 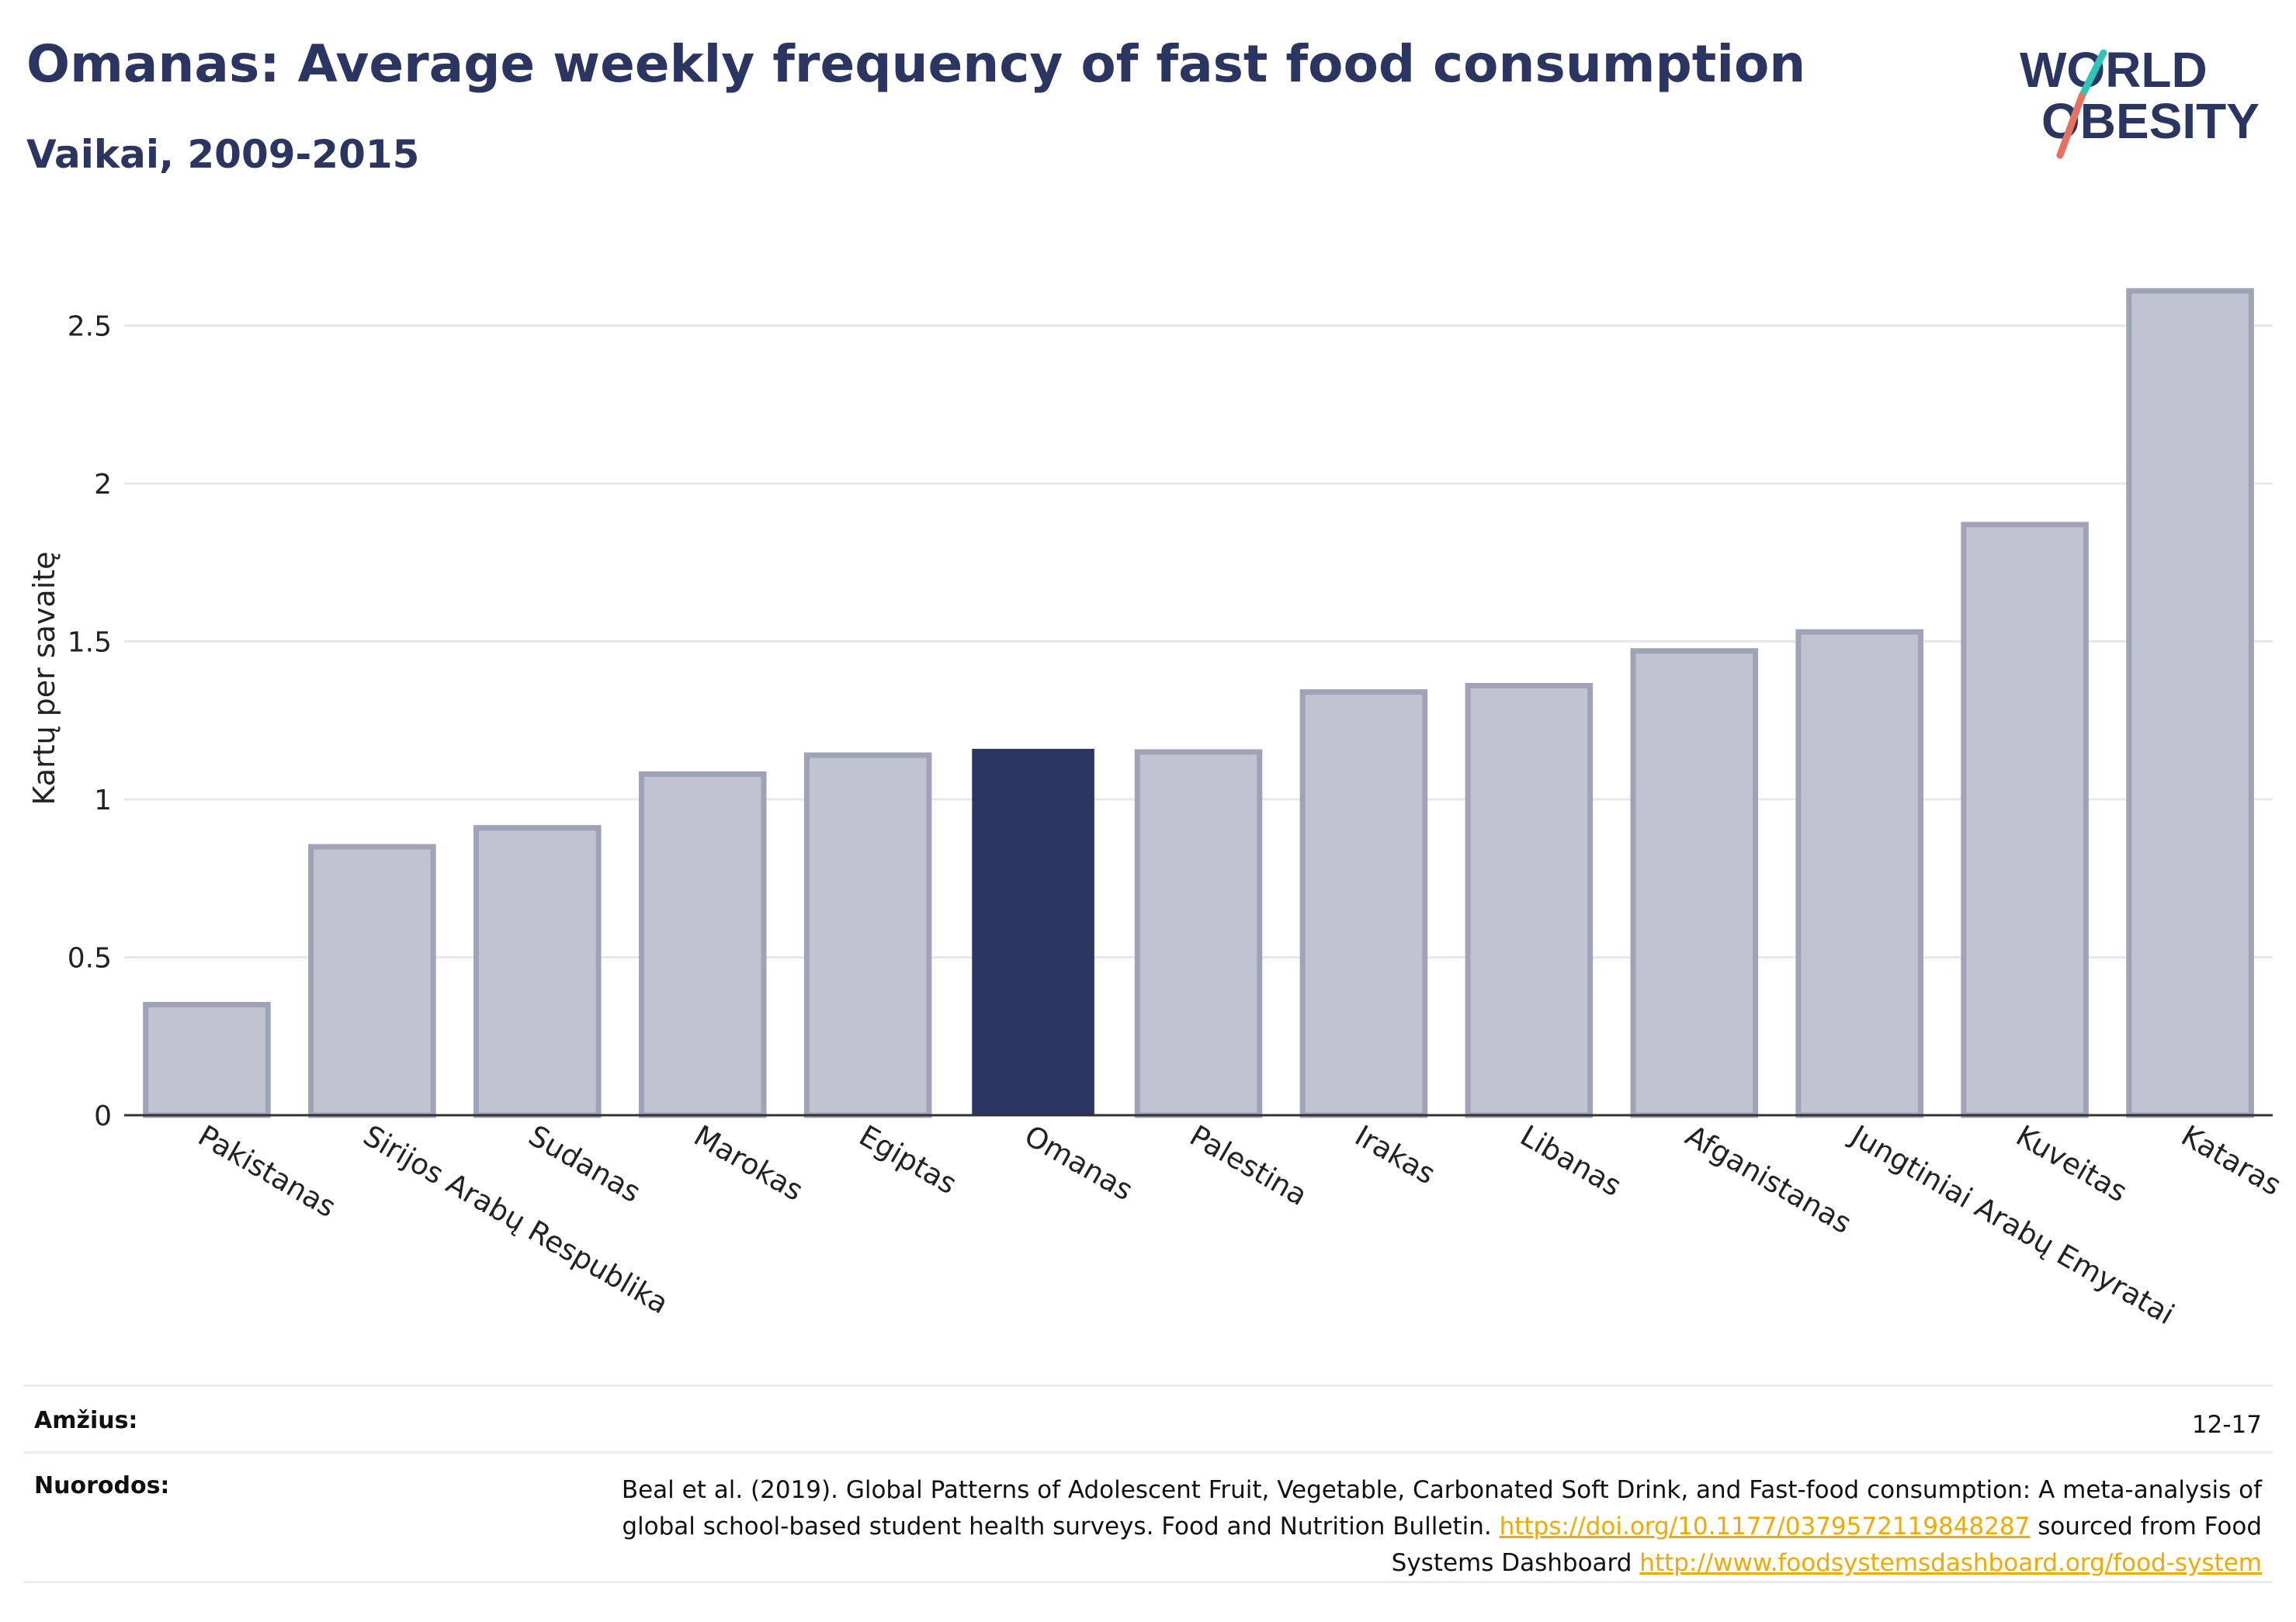 What do you see at coordinates (516, 1220) in the screenshot?
I see `x-tick-label: Sirijos Arabų Respublika` at bounding box center [516, 1220].